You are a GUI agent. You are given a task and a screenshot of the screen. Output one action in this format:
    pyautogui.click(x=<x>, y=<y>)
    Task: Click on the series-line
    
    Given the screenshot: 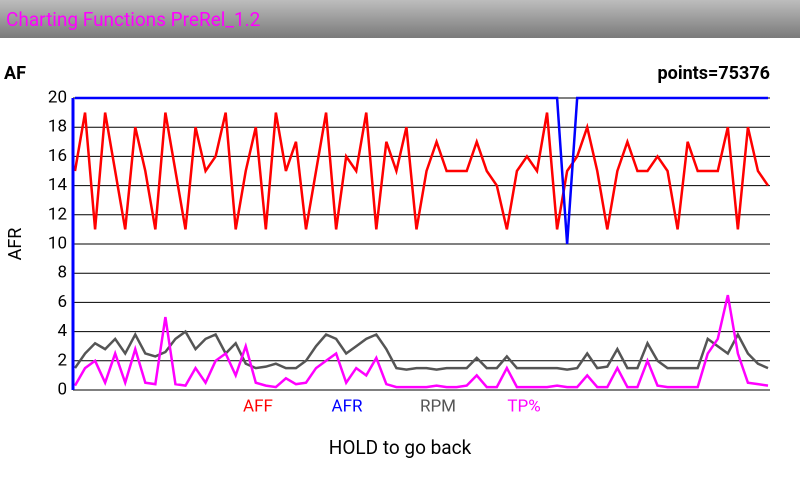 What is the action you would take?
    pyautogui.click(x=421, y=350)
    